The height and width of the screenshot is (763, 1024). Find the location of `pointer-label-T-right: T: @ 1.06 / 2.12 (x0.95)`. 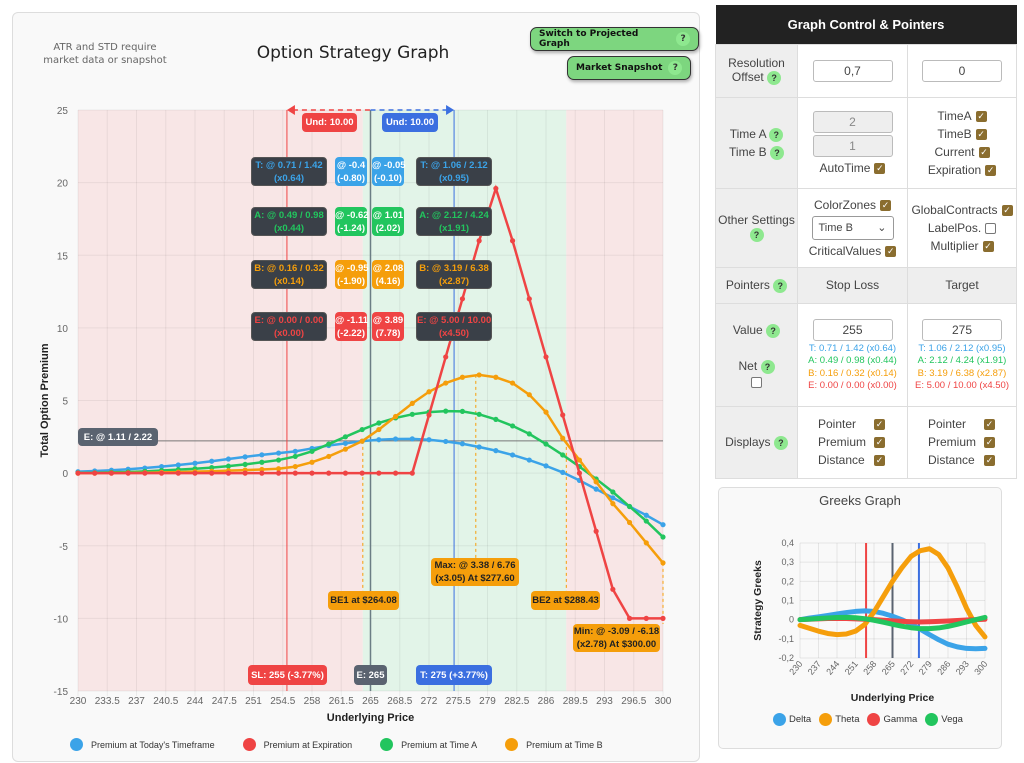

pointer-label-T-right: T: @ 1.06 / 2.12 (x0.95) is located at coordinates (454, 171).